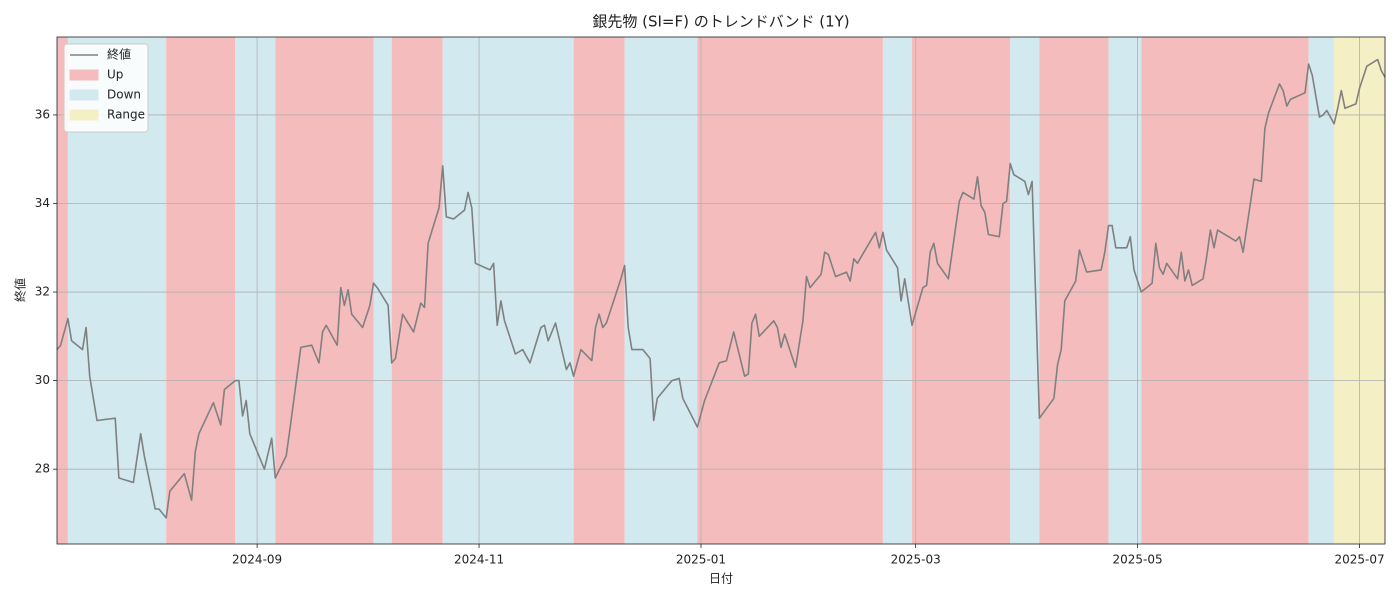  What do you see at coordinates (20, 290) in the screenshot?
I see `y-axis-label: 終値` at bounding box center [20, 290].